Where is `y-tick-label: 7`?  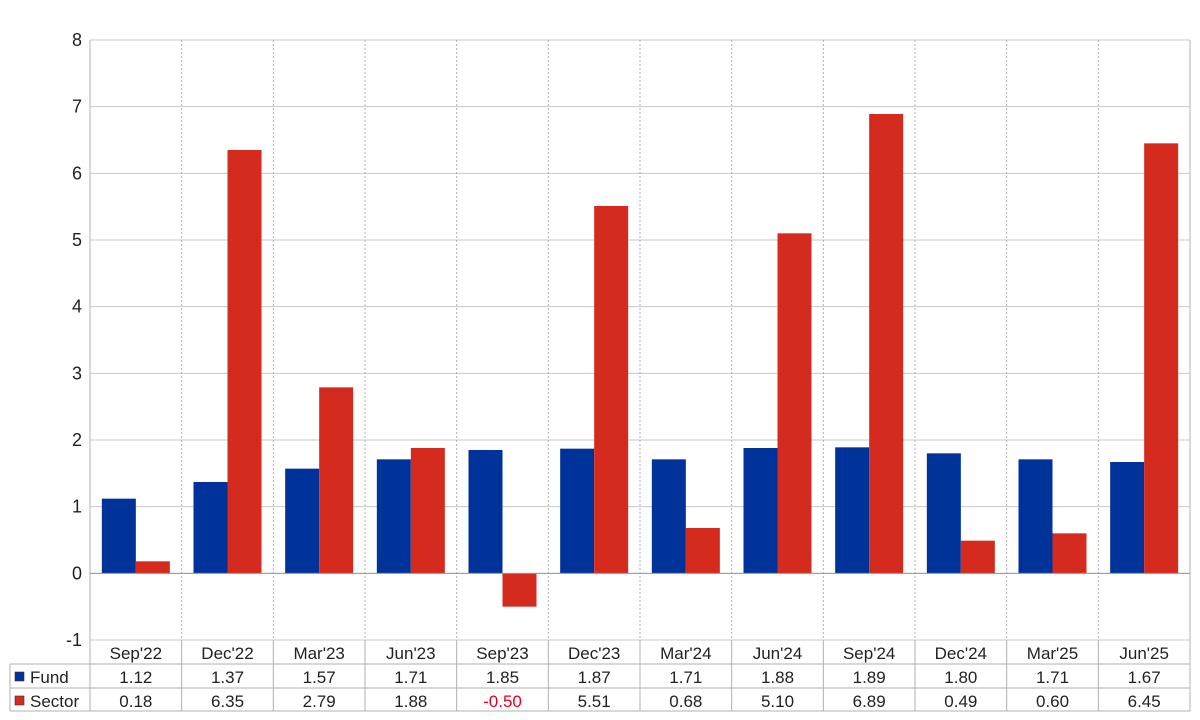 y-tick-label: 7 is located at coordinates (77, 107).